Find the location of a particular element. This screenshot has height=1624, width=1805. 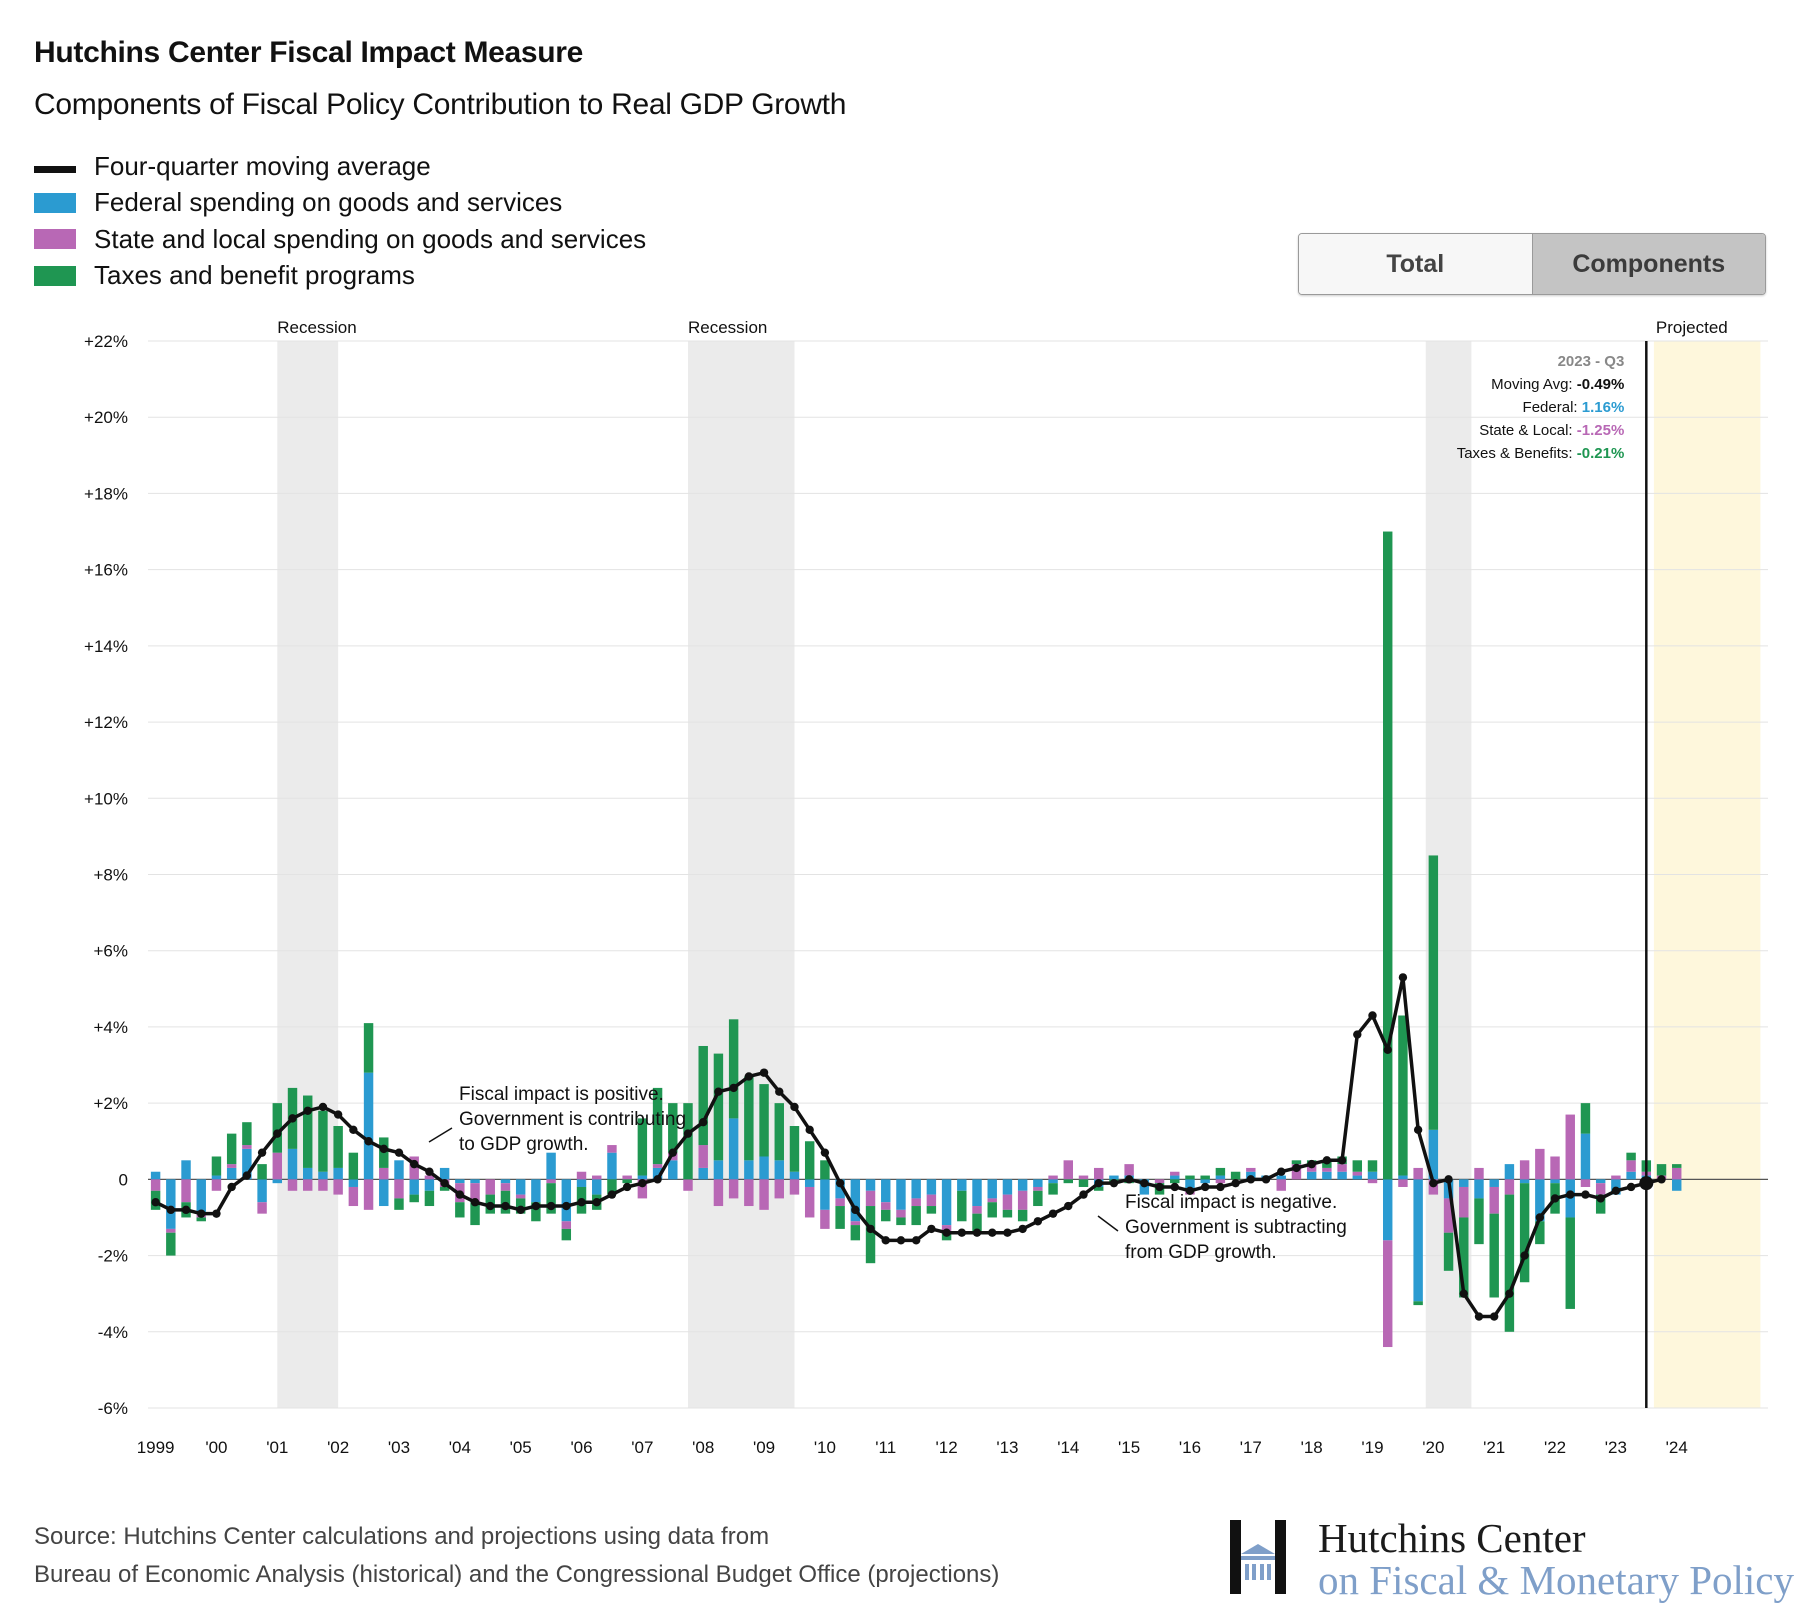

components-button: Components is located at coordinates (1648, 264).